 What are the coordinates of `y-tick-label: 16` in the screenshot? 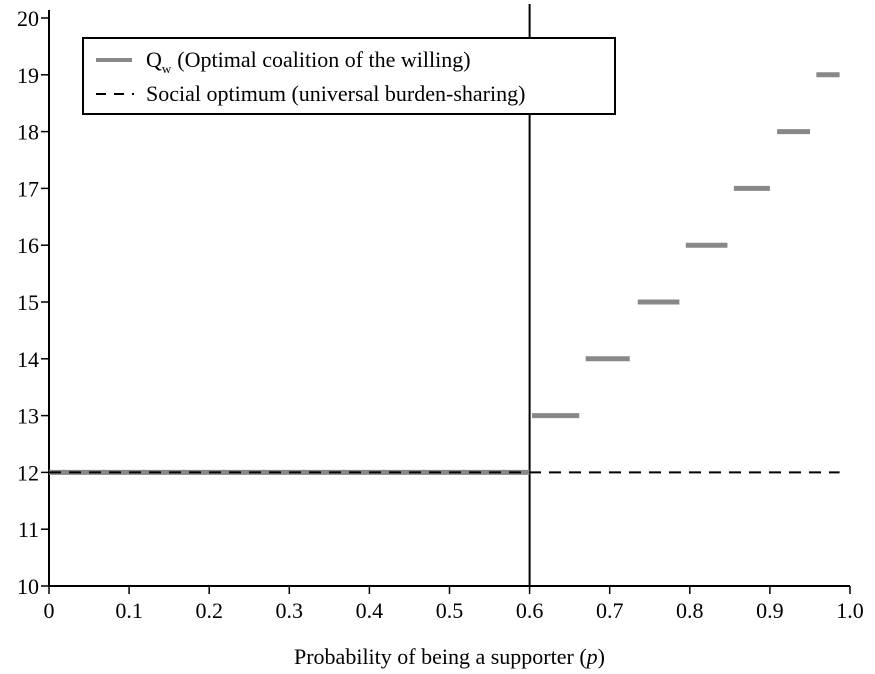 It's located at (28, 245).